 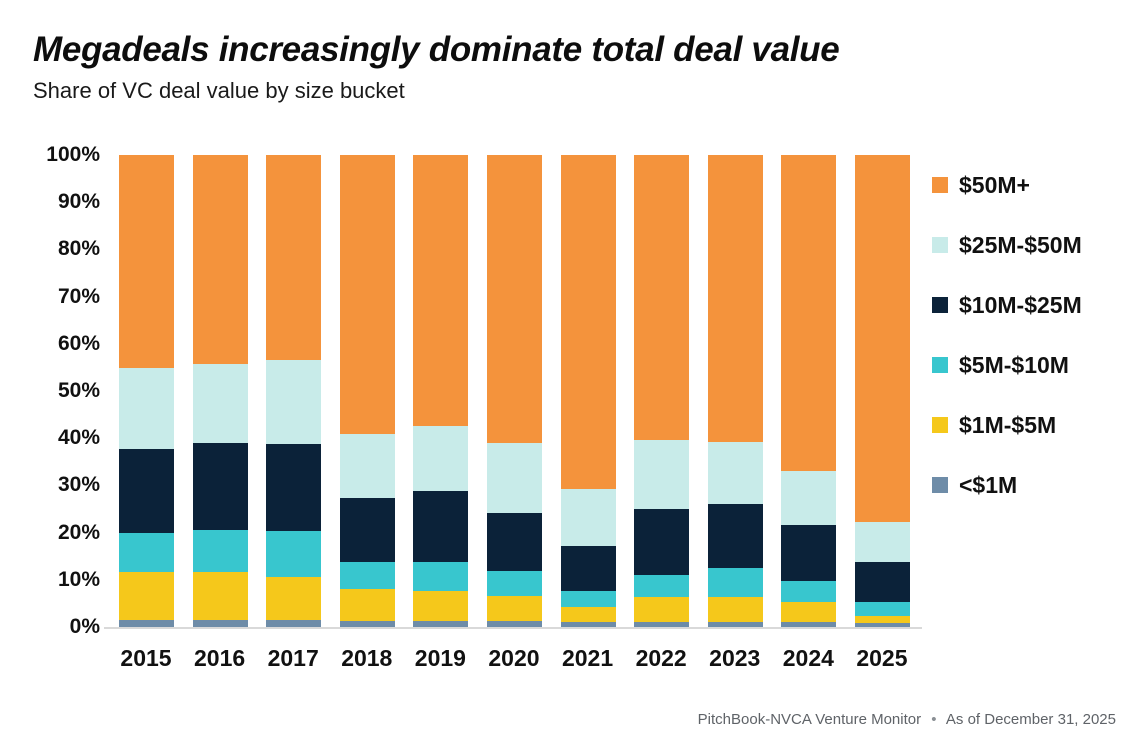 I want to click on legend-item: $25M-$50M, so click(x=1037, y=245).